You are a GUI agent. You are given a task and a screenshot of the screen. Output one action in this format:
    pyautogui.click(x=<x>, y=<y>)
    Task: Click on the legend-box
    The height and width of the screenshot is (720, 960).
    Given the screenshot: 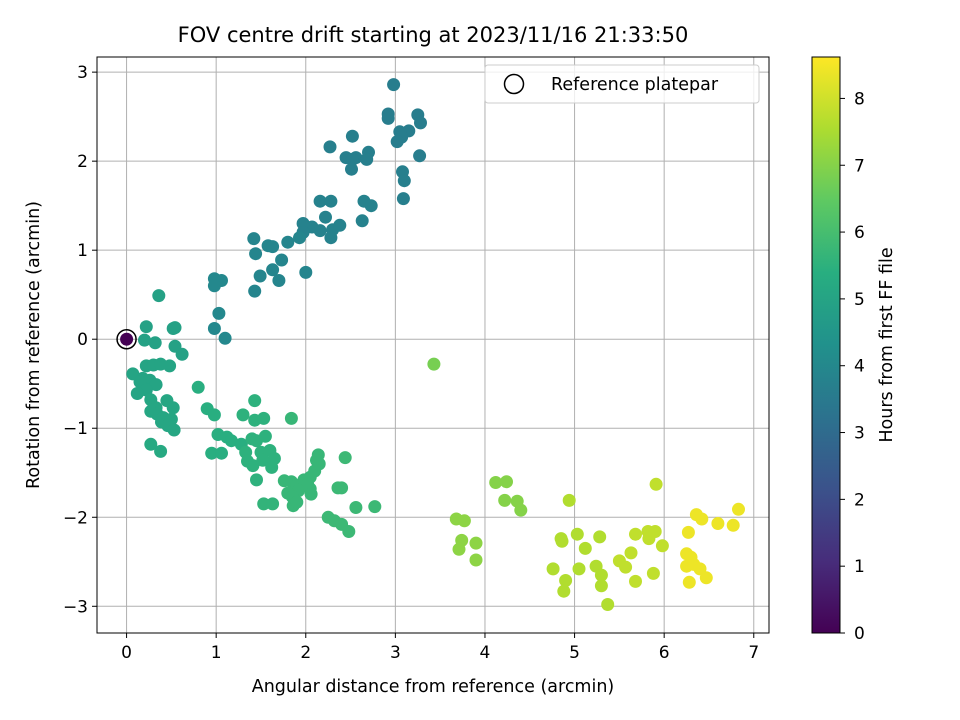 What is the action you would take?
    pyautogui.click(x=622, y=84)
    